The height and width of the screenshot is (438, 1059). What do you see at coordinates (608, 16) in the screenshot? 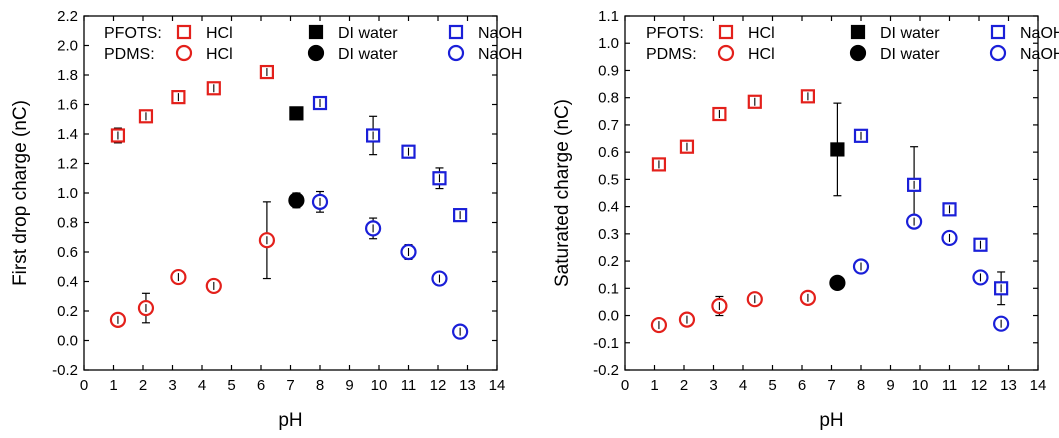
I see `y-tick-label: 1.1` at bounding box center [608, 16].